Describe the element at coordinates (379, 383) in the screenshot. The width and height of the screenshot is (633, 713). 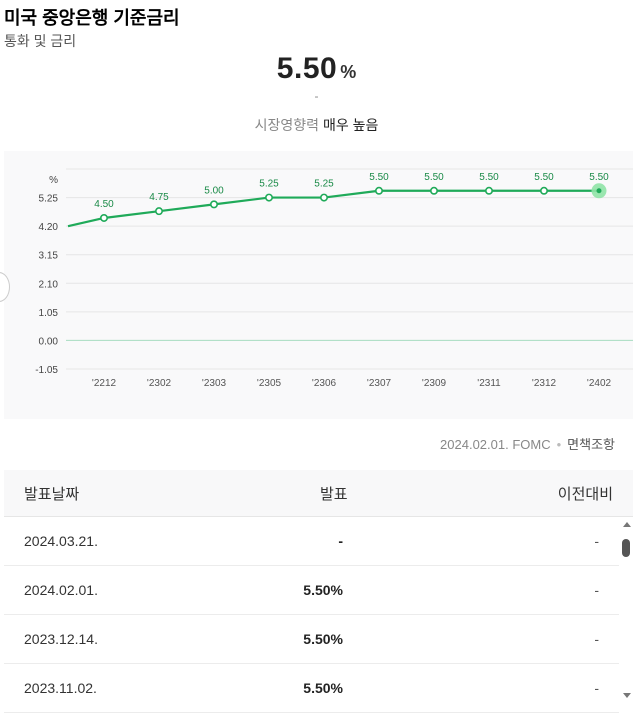
I see `x-tick-label: '2307` at that location.